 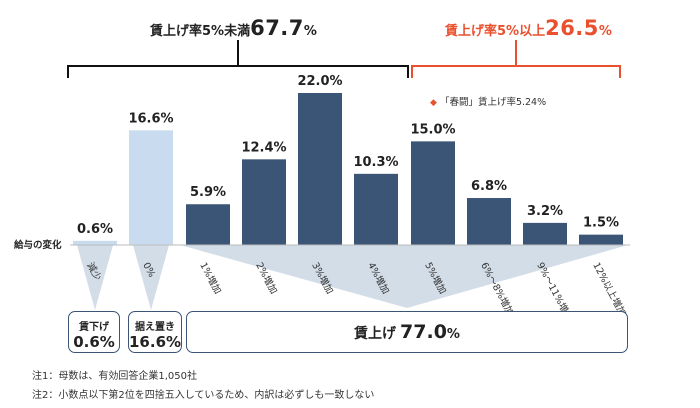 What do you see at coordinates (493, 102) in the screenshot?
I see `legend-text: 「春闘」賃上げ率5.24%` at bounding box center [493, 102].